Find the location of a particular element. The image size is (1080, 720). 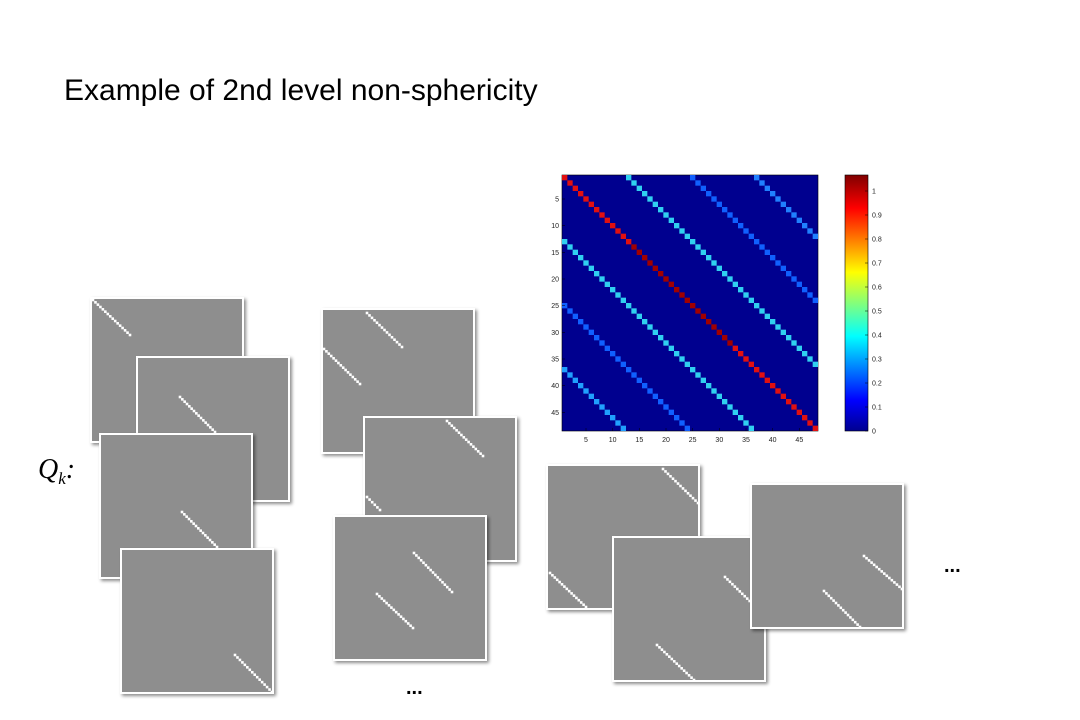

x-tick-label: 35 is located at coordinates (746, 440).